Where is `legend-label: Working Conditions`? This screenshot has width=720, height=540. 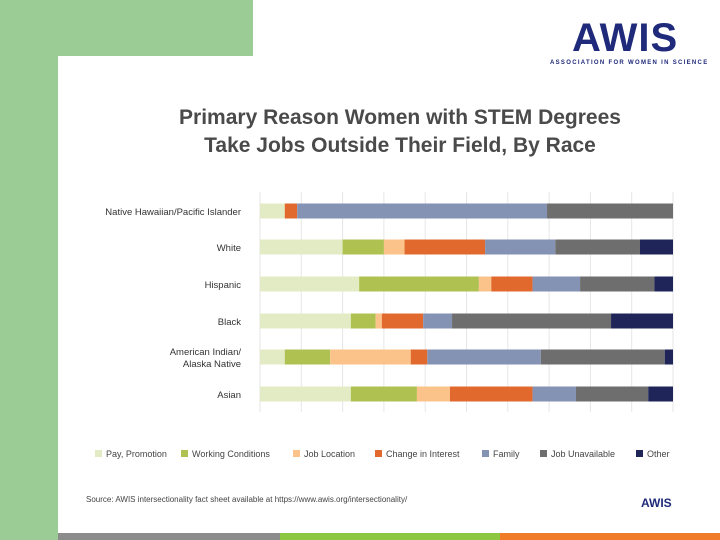 legend-label: Working Conditions is located at coordinates (231, 454).